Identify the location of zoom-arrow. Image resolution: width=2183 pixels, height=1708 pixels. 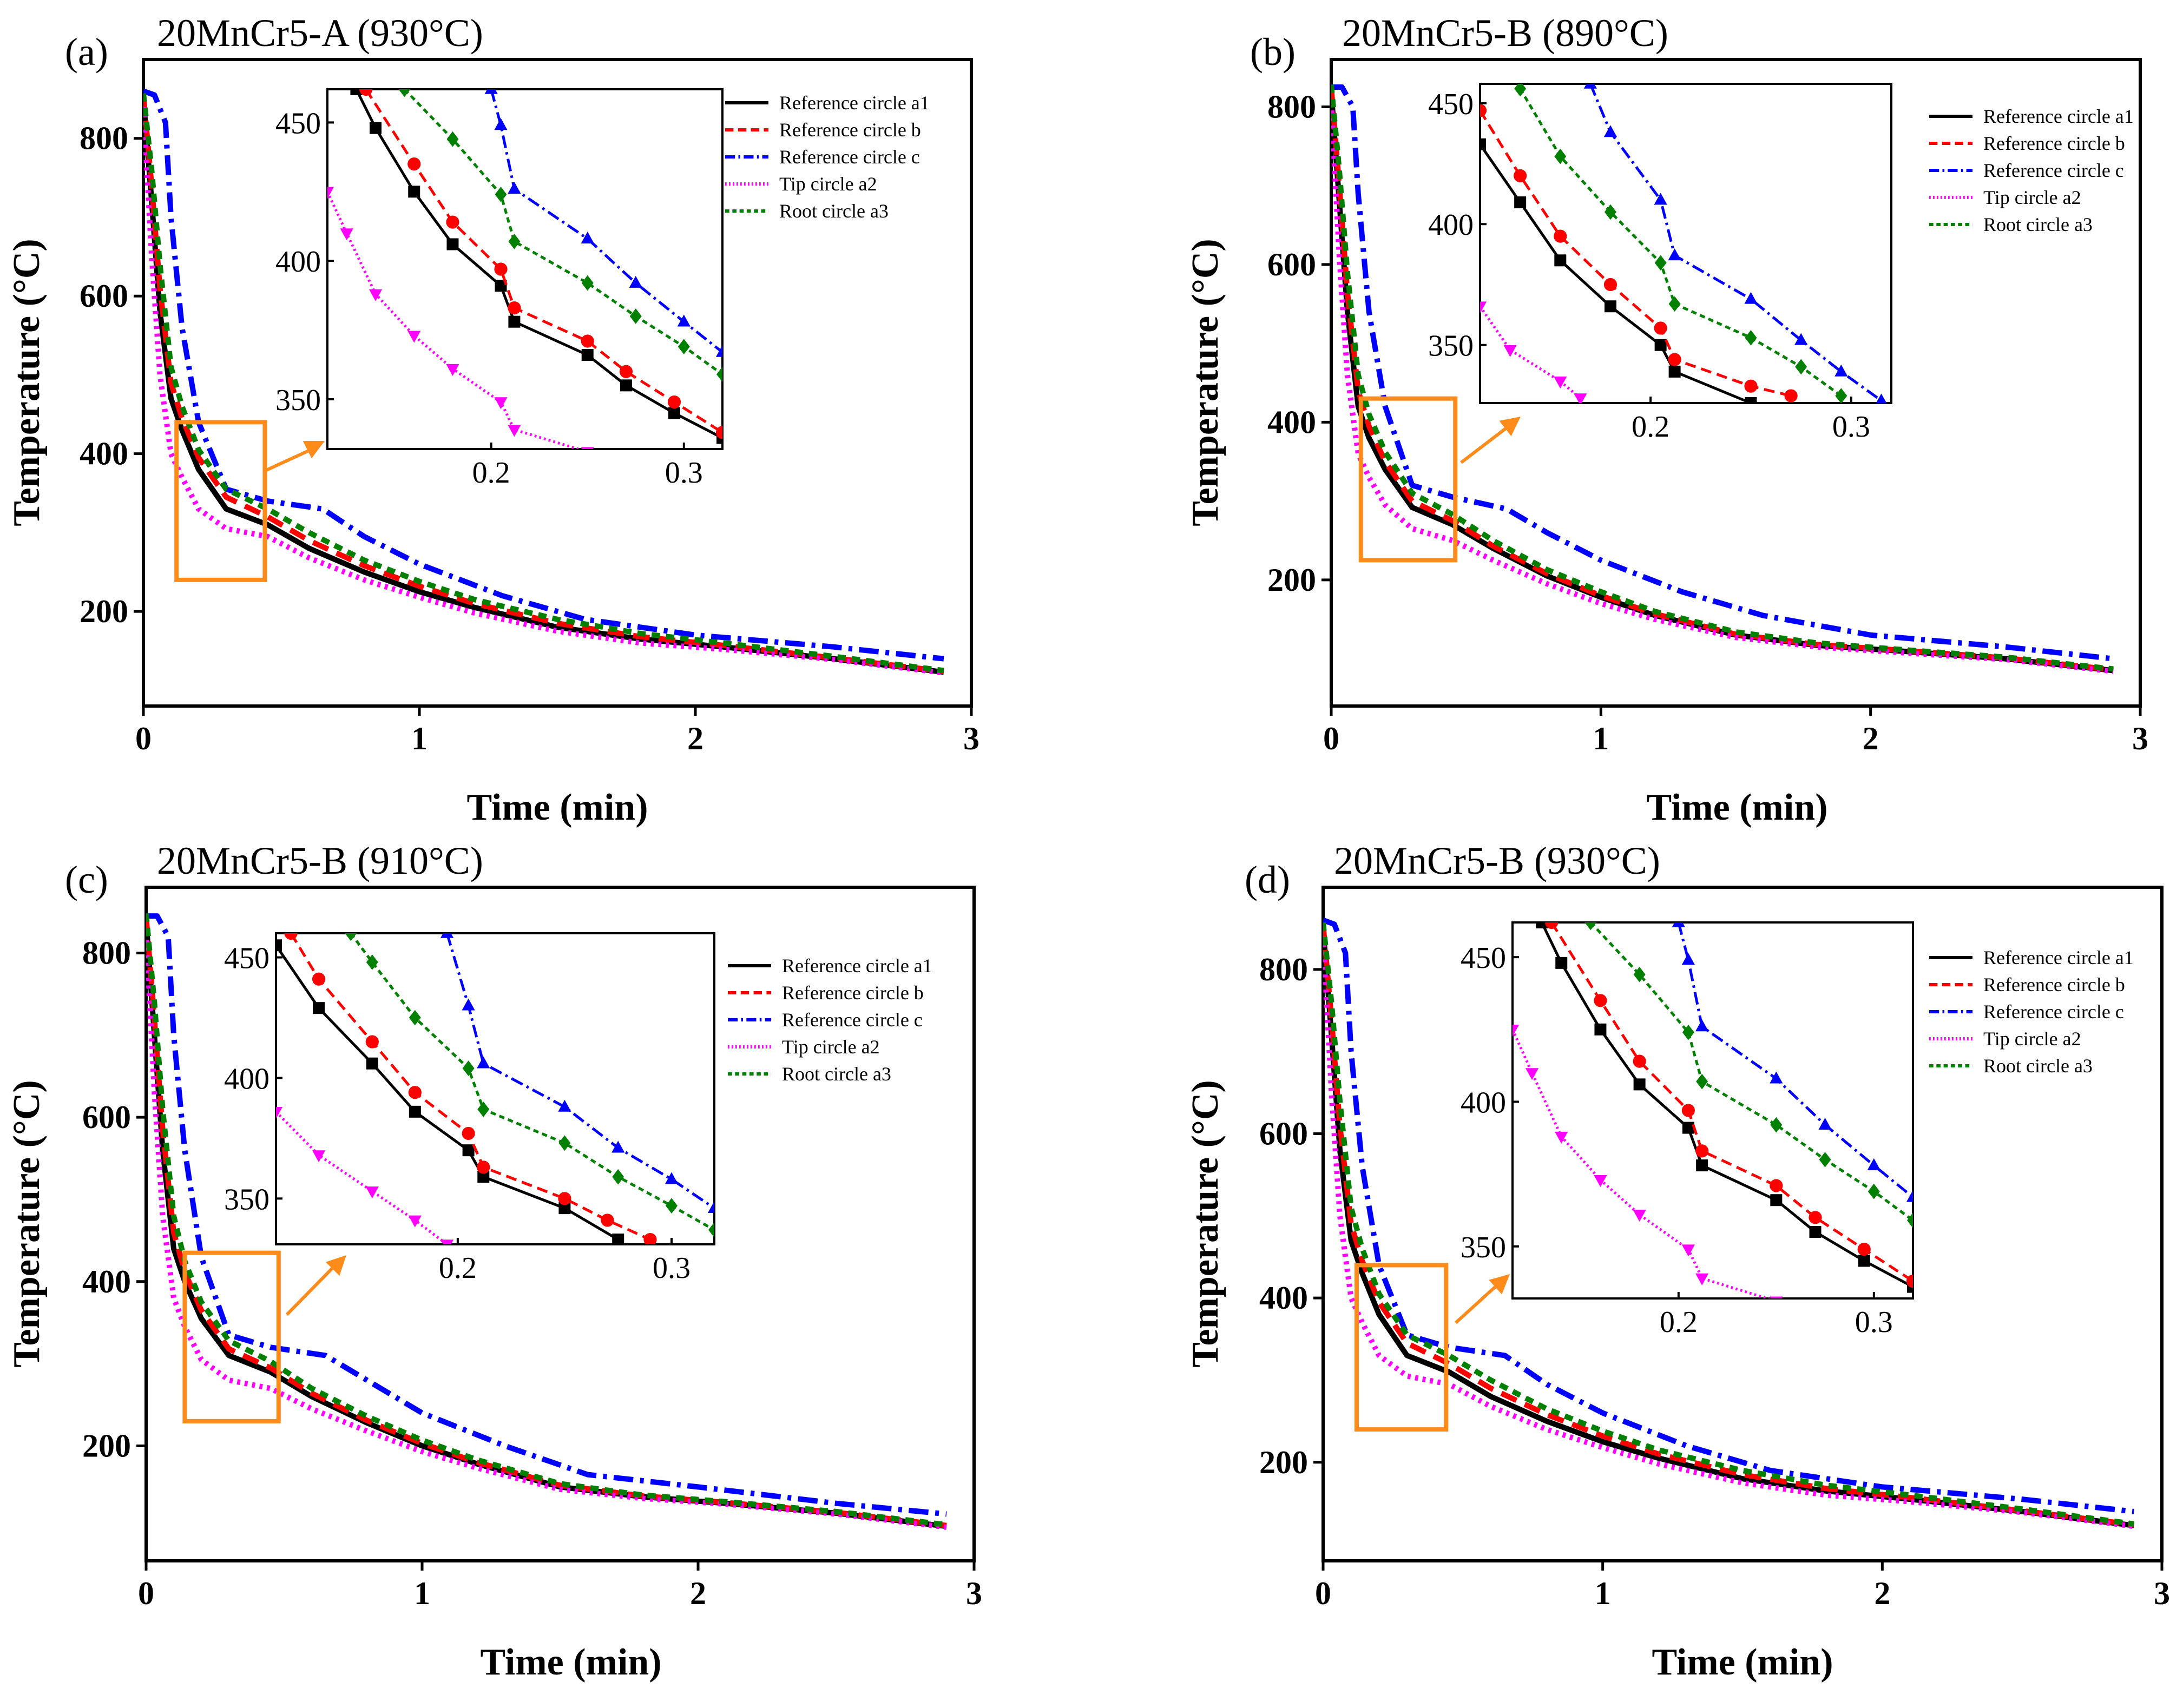
(313, 1287).